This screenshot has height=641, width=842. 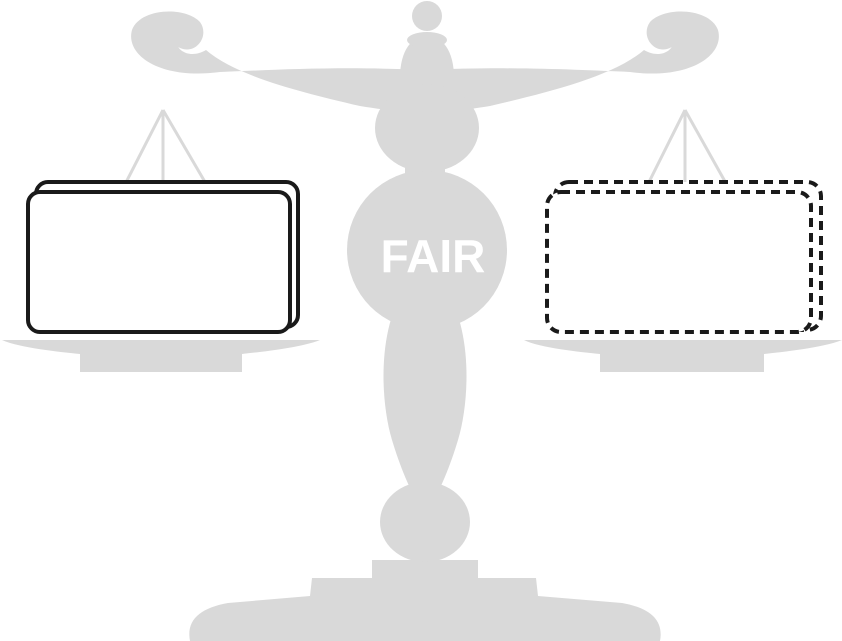 What do you see at coordinates (666, 147) in the screenshot?
I see `right-string` at bounding box center [666, 147].